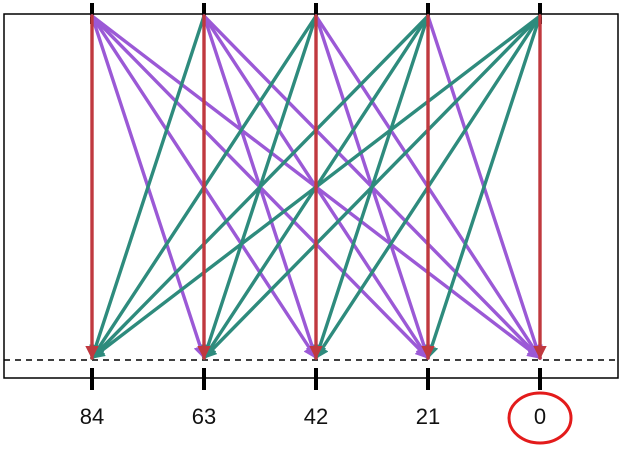 The image size is (624, 461). I want to click on highlight-circle, so click(540, 418).